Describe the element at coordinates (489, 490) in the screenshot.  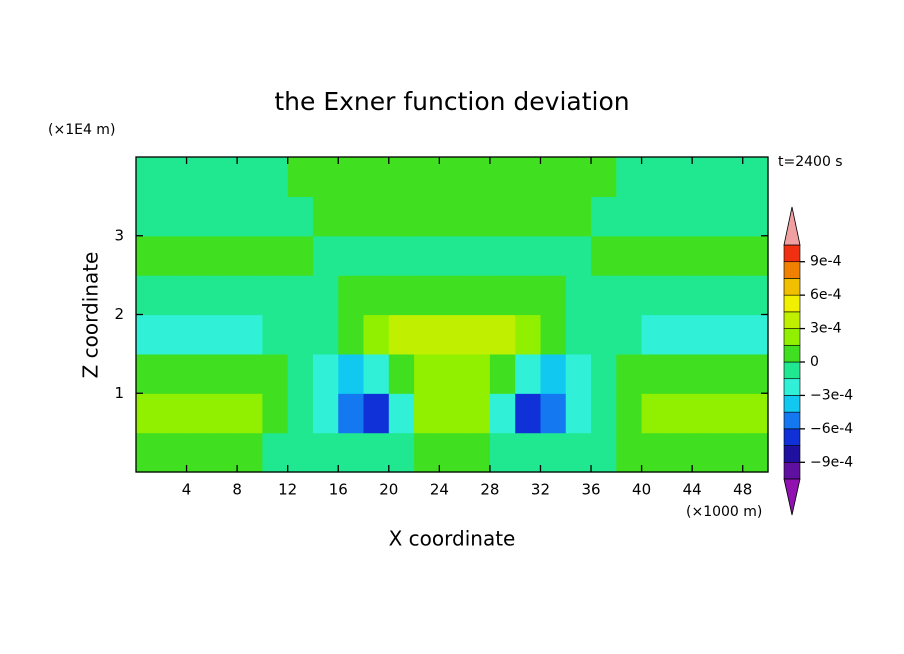
I see `x-tick-label: 28` at that location.